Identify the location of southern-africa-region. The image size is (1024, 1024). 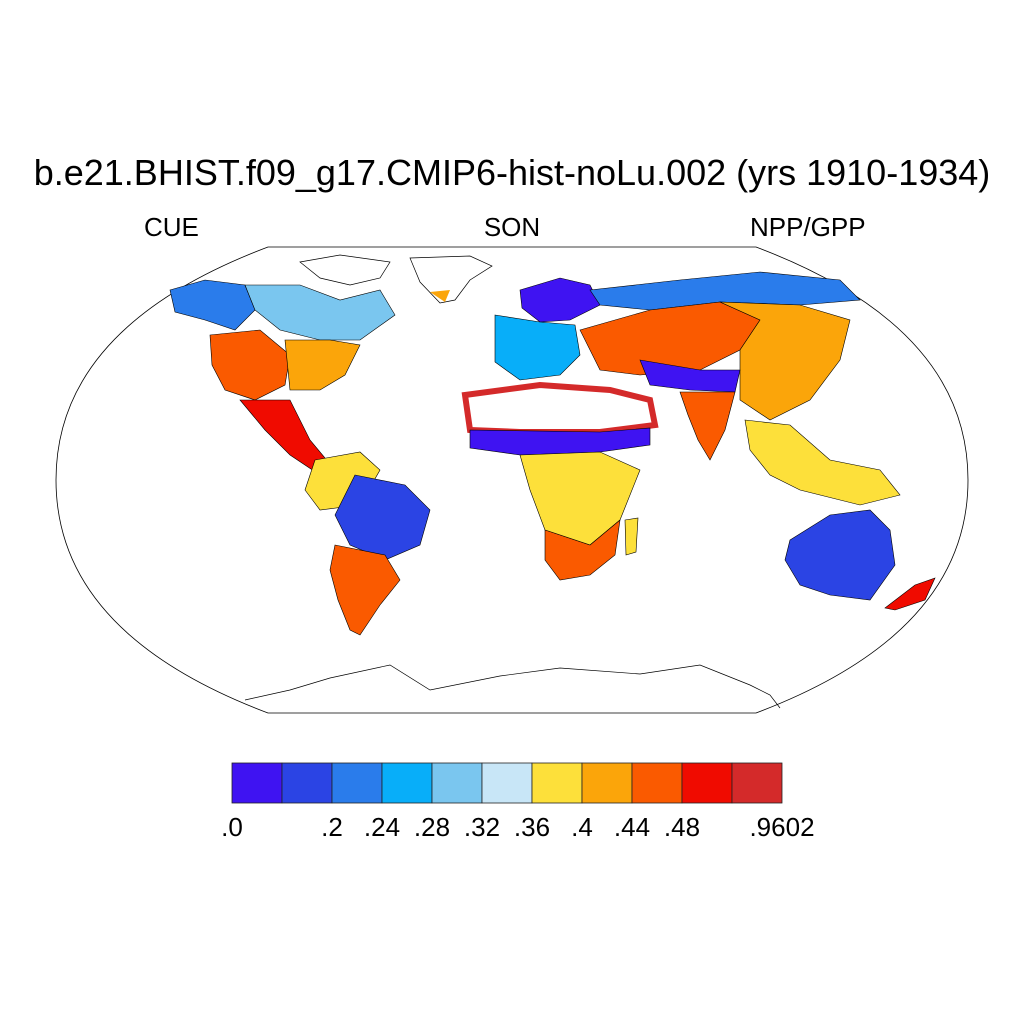
(582, 550).